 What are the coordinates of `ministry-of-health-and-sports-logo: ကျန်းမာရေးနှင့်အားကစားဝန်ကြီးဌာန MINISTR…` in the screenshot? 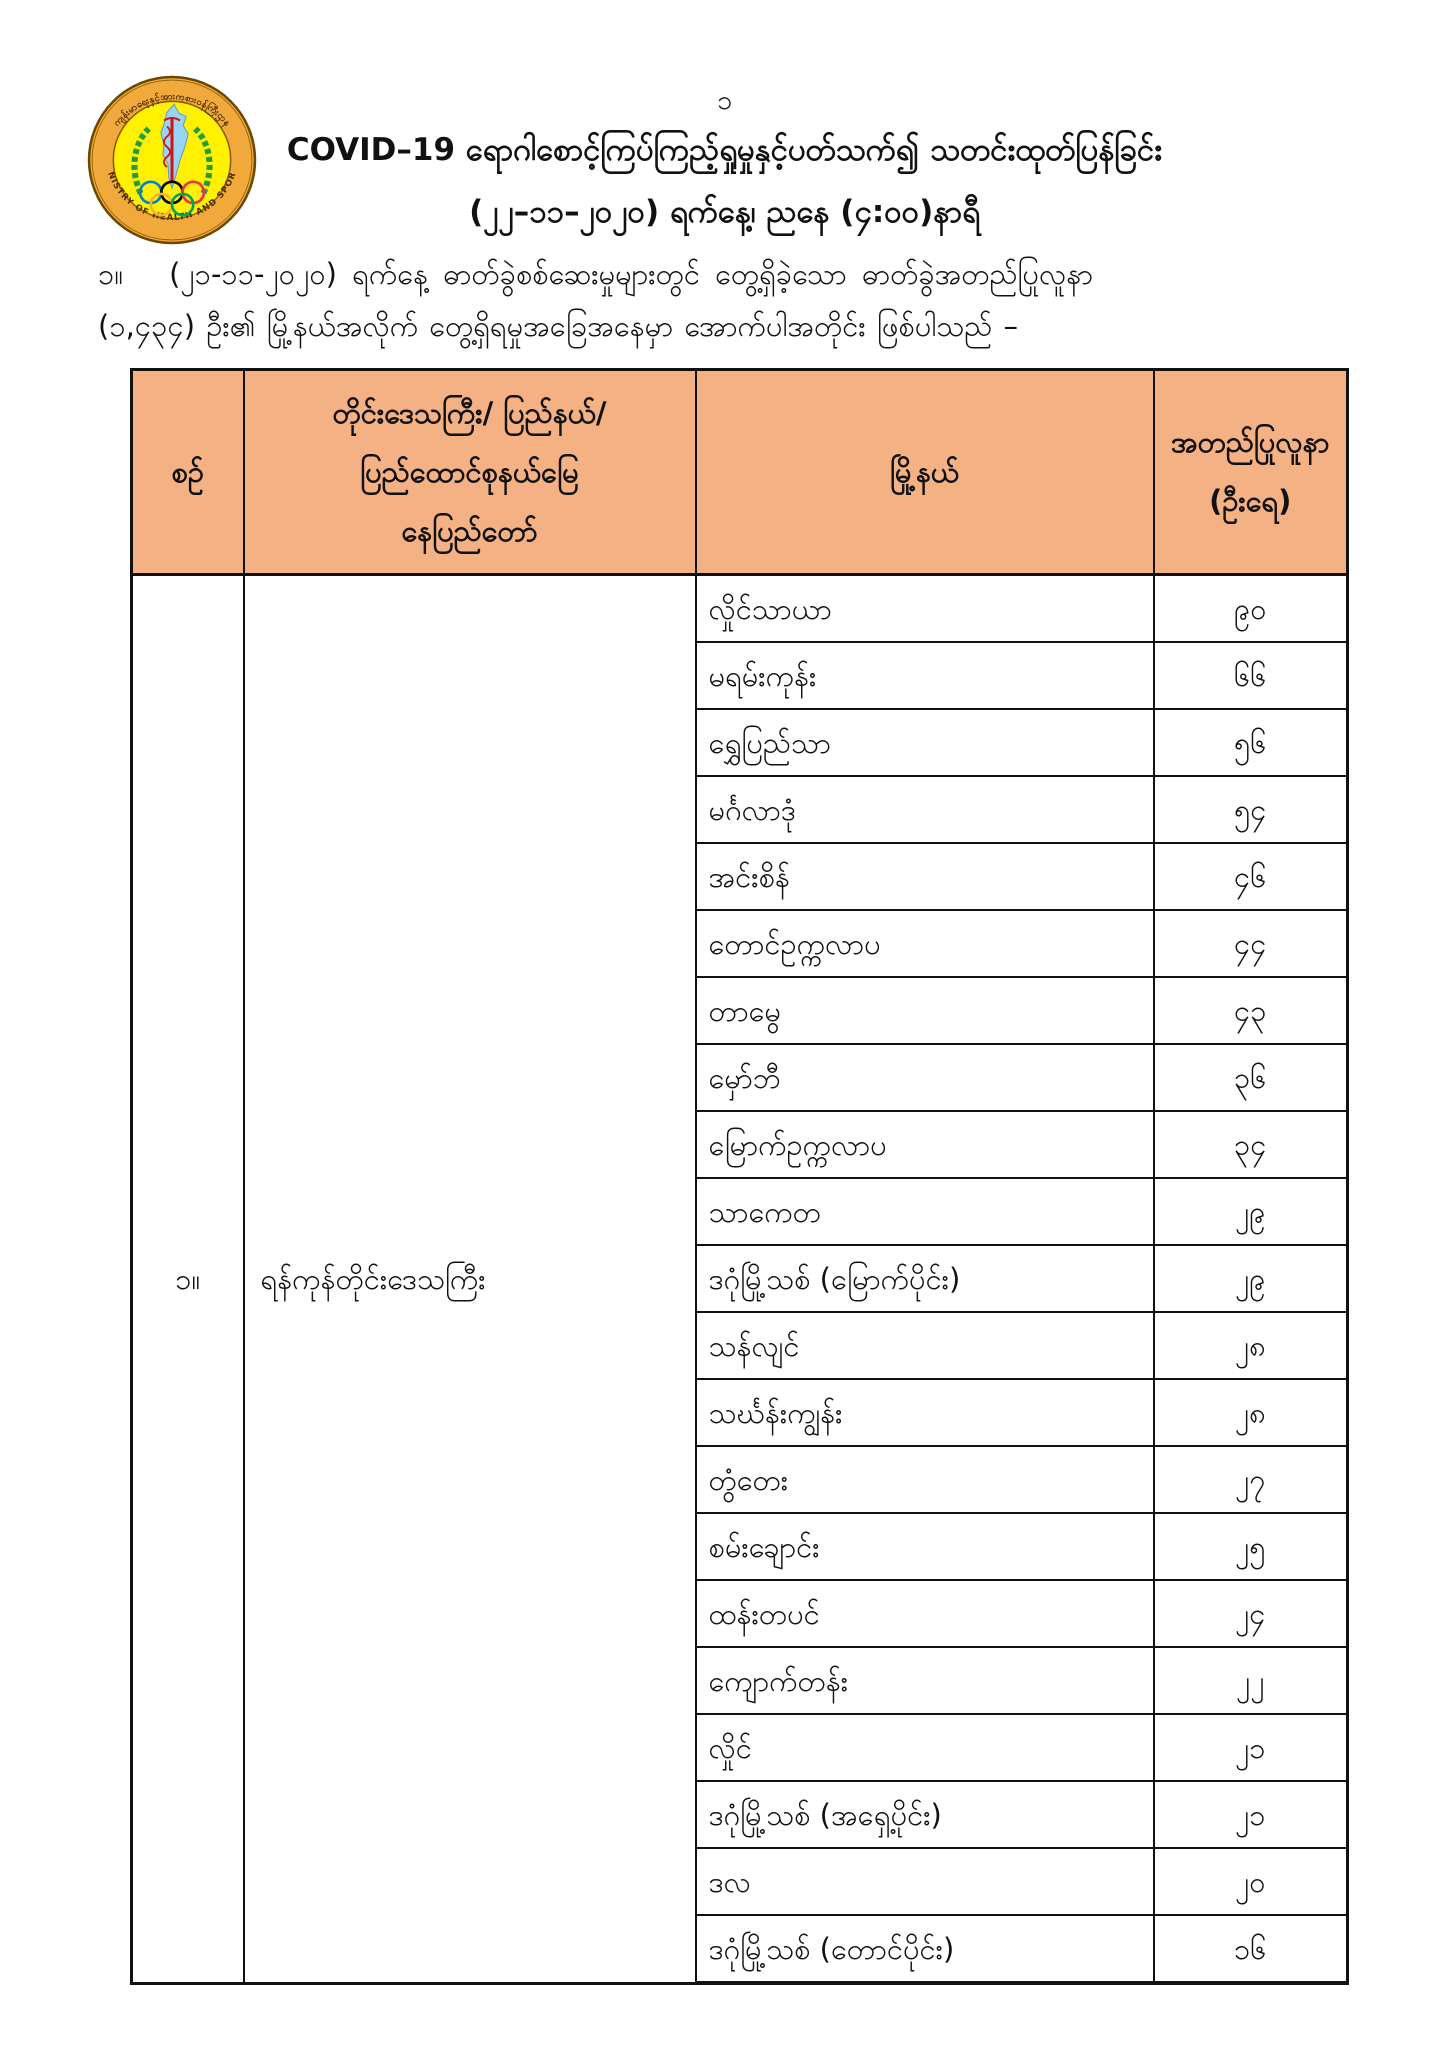 It's located at (169, 156).